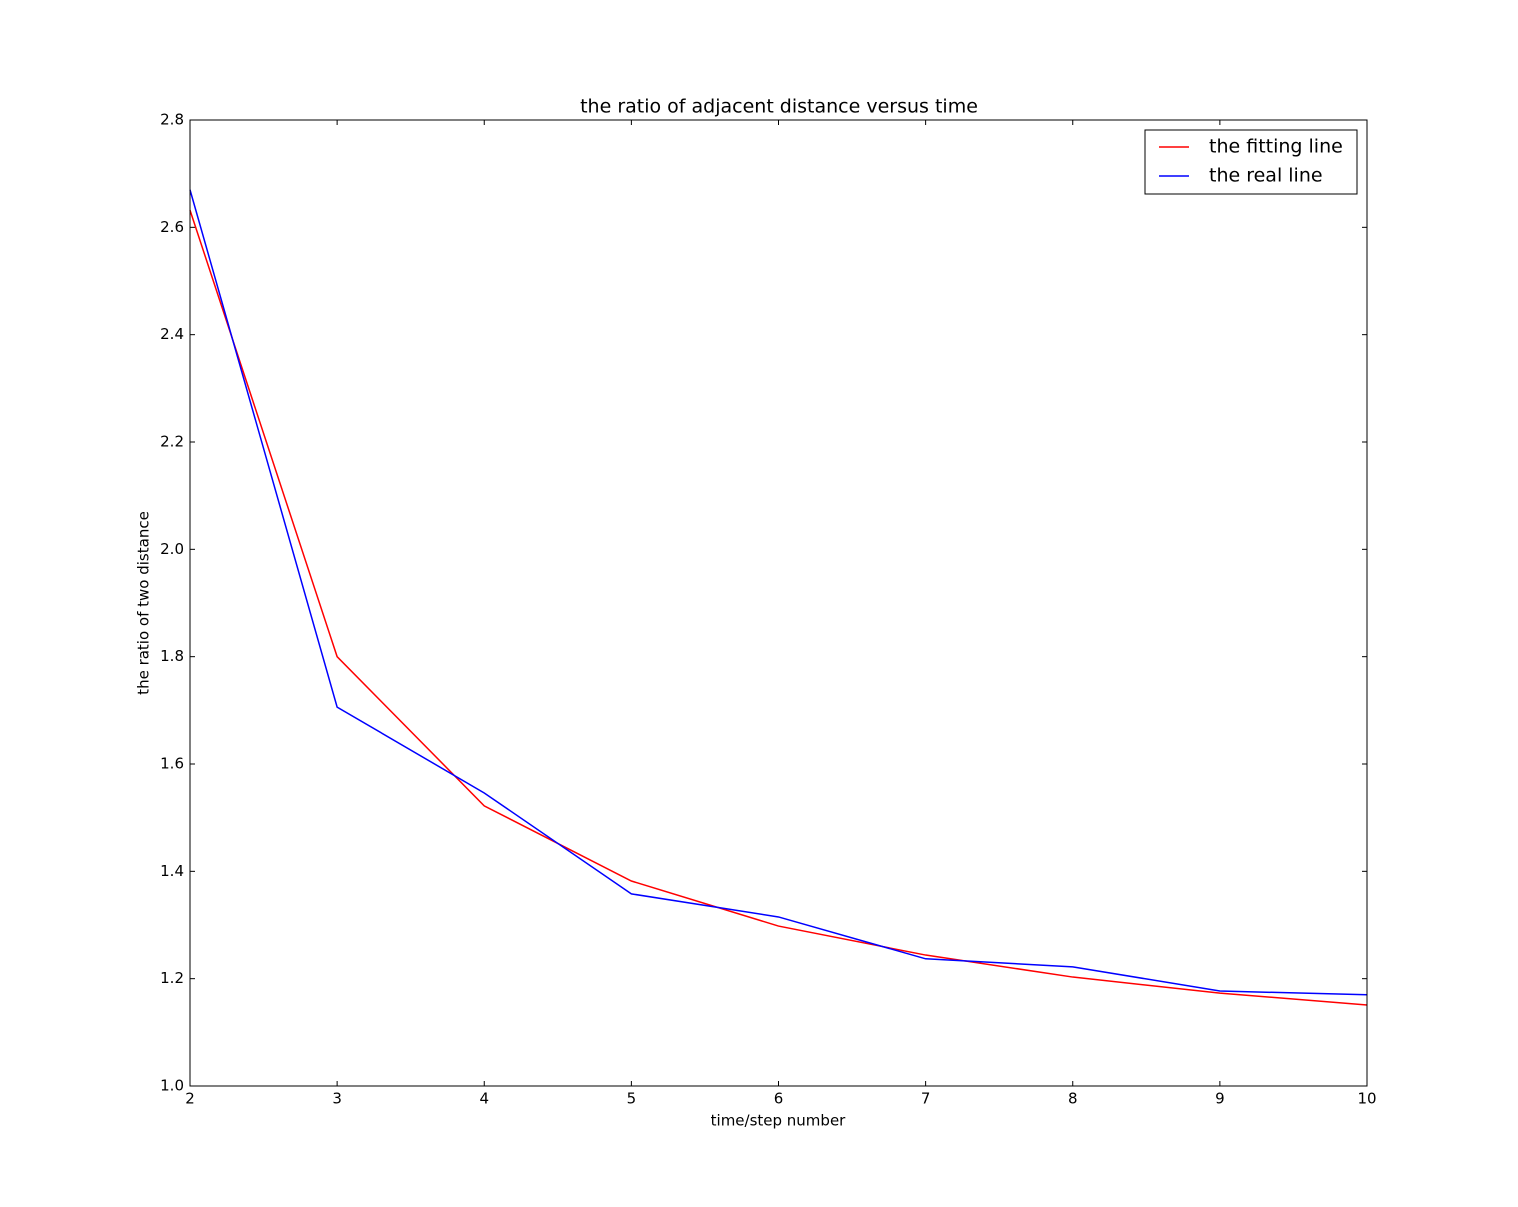  What do you see at coordinates (926, 1099) in the screenshot?
I see `x-tick-label: 7` at bounding box center [926, 1099].